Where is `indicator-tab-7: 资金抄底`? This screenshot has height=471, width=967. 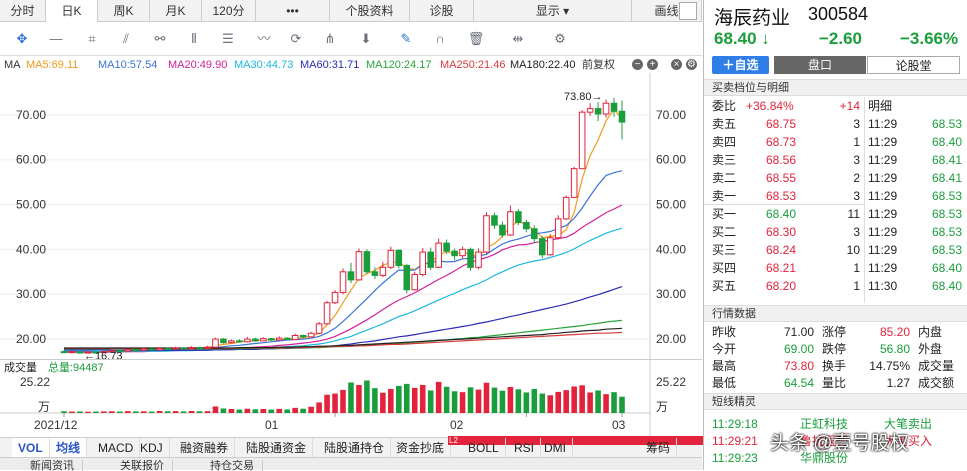 indicator-tab-7: 资金抄底 is located at coordinates (421, 448).